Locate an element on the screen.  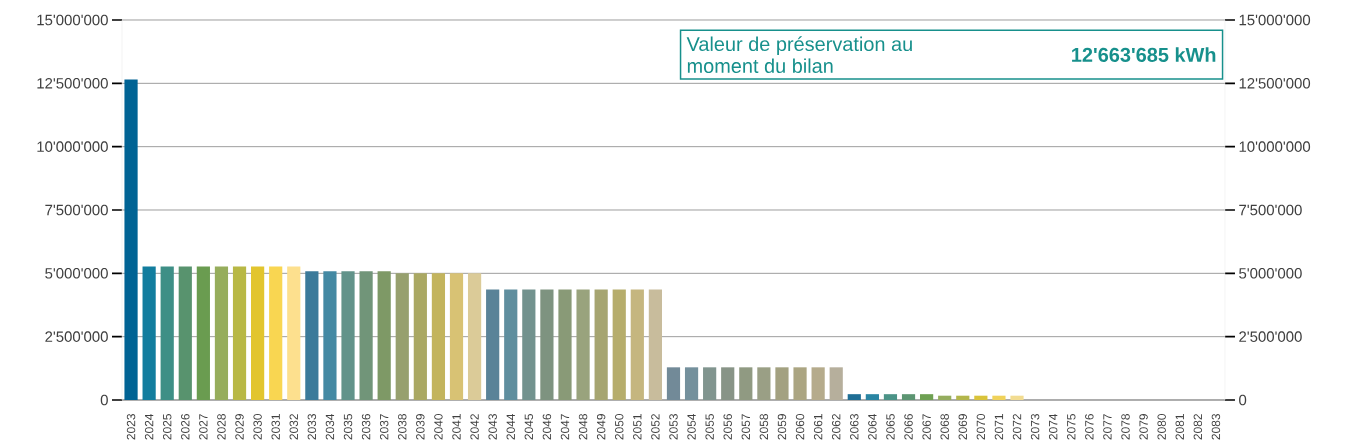
x-tick-label: 2036 is located at coordinates (366, 427).